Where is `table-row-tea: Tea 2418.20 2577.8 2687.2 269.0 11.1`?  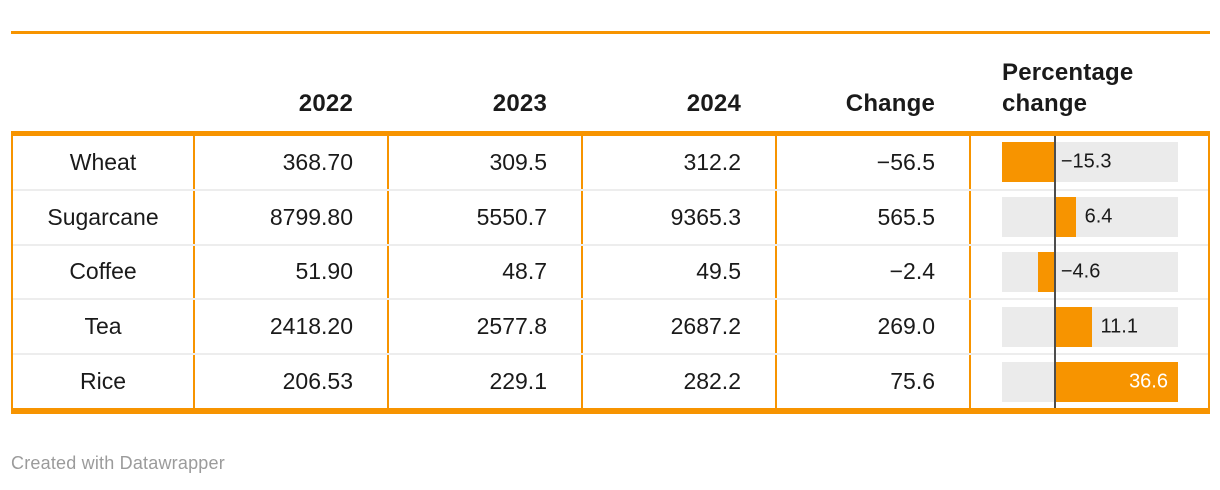 table-row-tea: Tea 2418.20 2577.8 2687.2 269.0 11.1 is located at coordinates (610, 326).